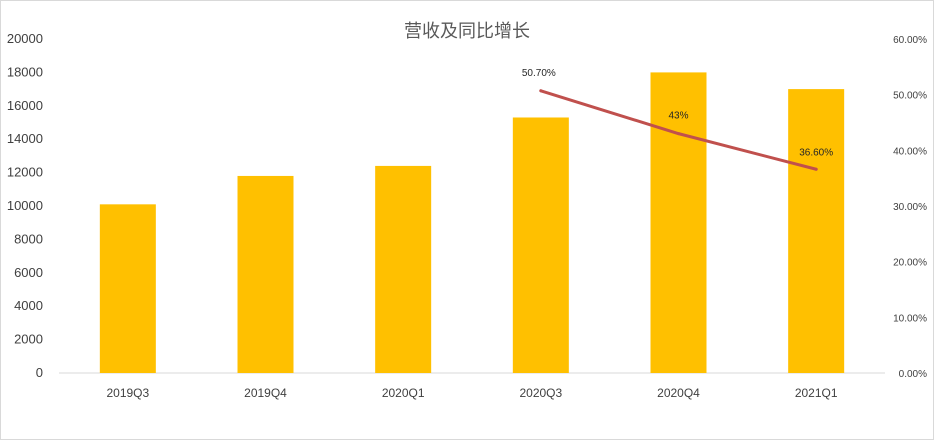 The image size is (934, 440). Describe the element at coordinates (28, 339) in the screenshot. I see `left-axis-tick-label: 2000` at that location.